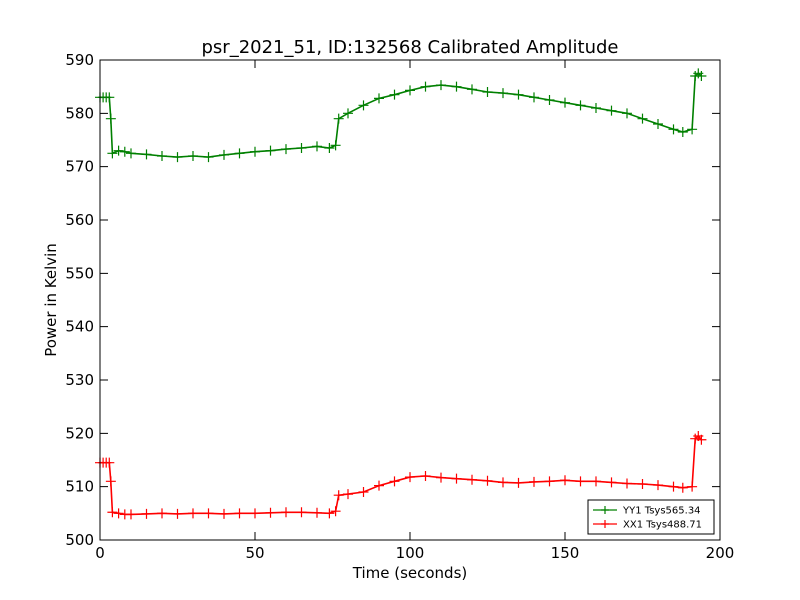 The image size is (800, 600). Describe the element at coordinates (254, 553) in the screenshot. I see `x-tick-label: 50` at that location.